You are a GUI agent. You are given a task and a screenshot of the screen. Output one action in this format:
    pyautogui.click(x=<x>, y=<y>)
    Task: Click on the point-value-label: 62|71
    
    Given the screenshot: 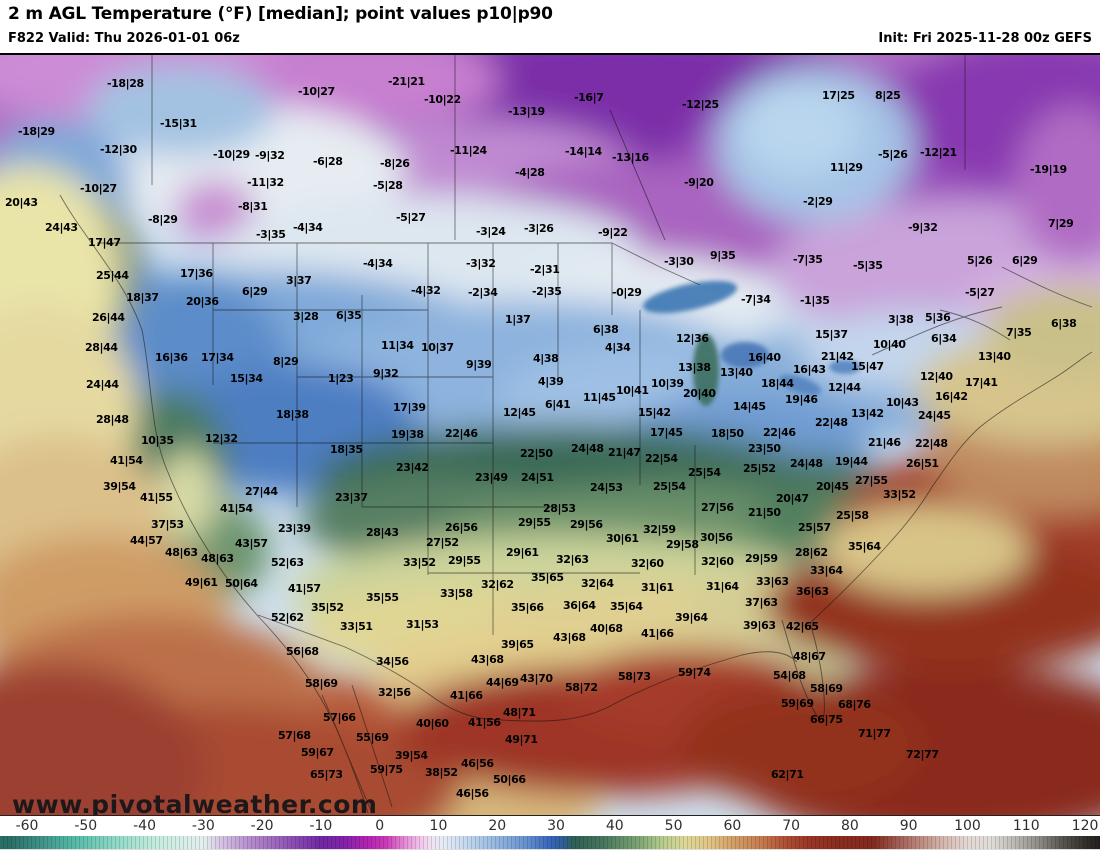 What is the action you would take?
    pyautogui.click(x=787, y=774)
    